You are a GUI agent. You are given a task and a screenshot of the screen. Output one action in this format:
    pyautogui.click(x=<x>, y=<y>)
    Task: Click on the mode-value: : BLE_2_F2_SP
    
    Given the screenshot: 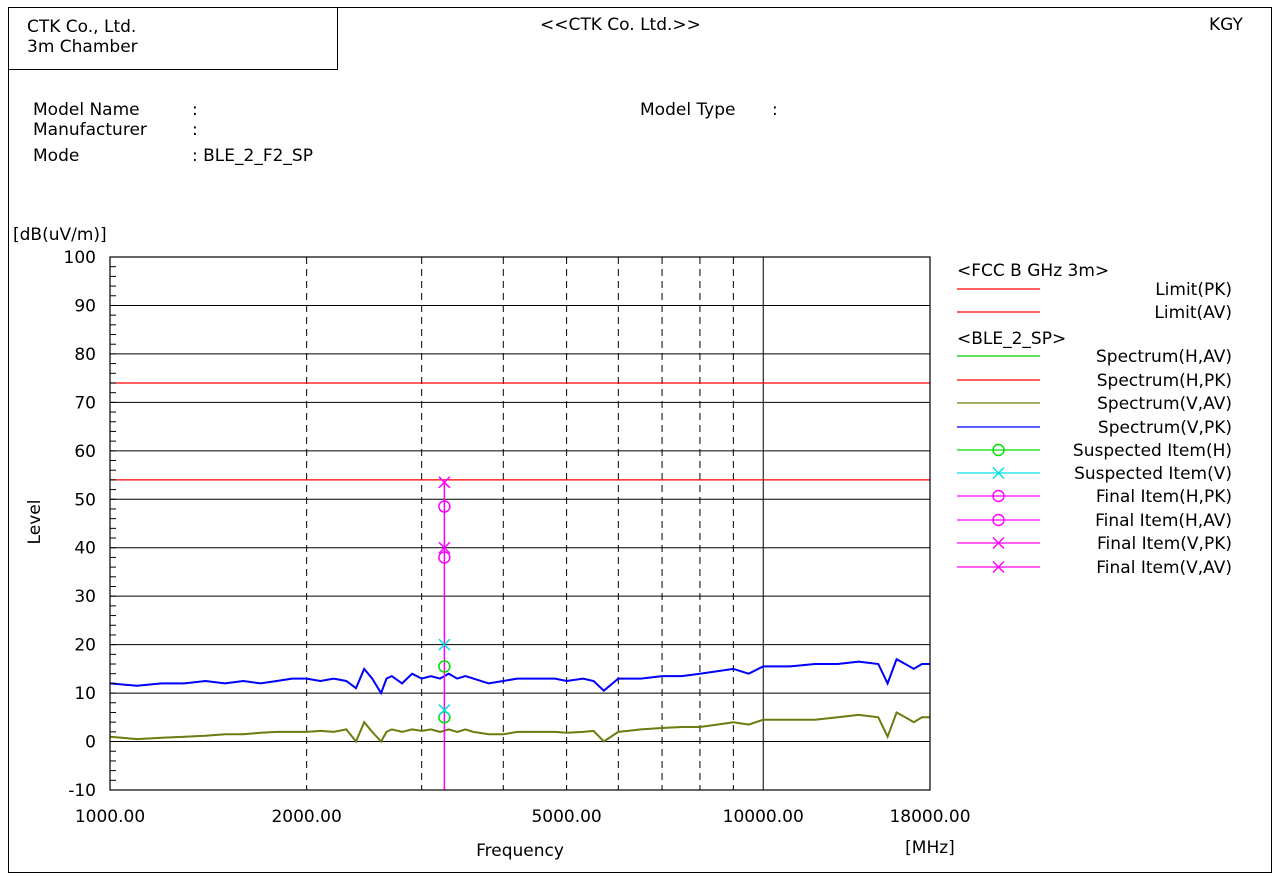 What is the action you would take?
    pyautogui.click(x=252, y=156)
    